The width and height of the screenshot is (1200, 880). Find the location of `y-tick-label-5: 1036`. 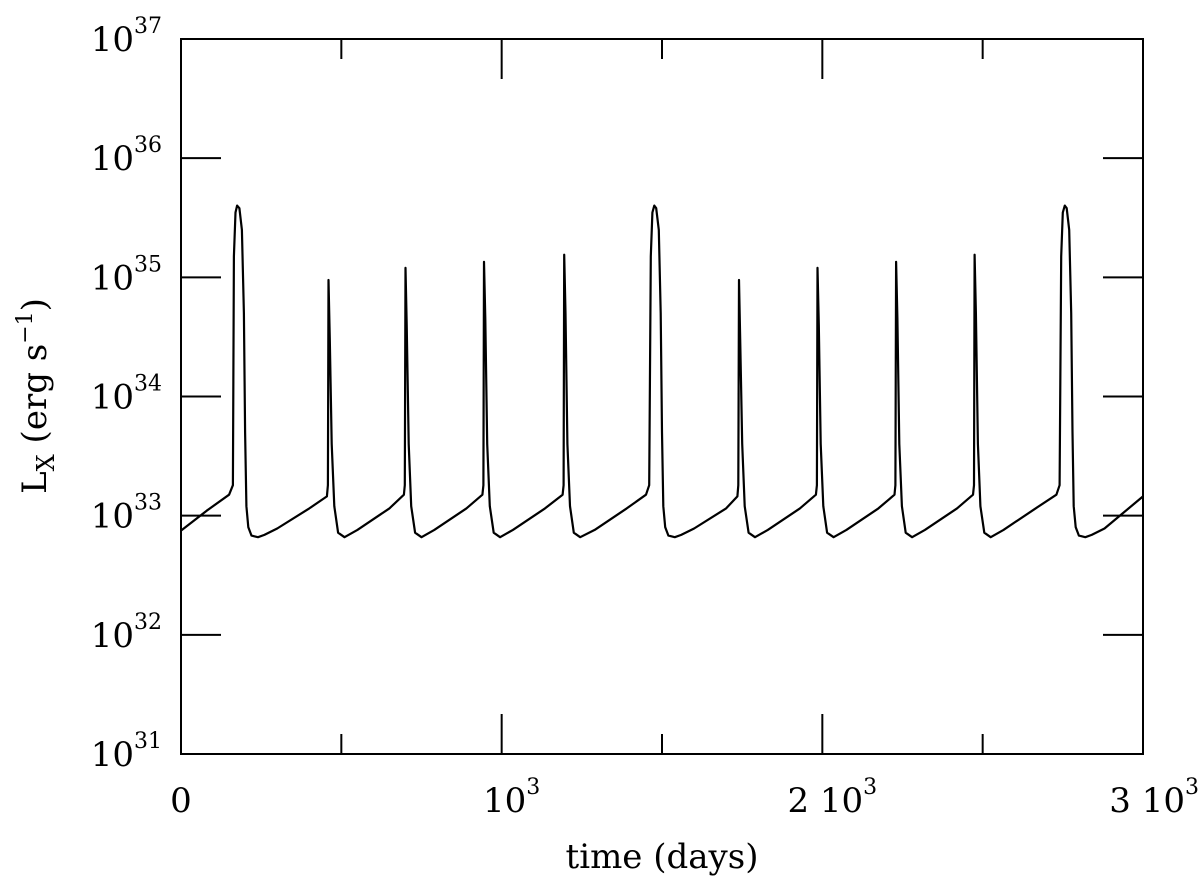

y-tick-label-5: 1036 is located at coordinates (126, 156).